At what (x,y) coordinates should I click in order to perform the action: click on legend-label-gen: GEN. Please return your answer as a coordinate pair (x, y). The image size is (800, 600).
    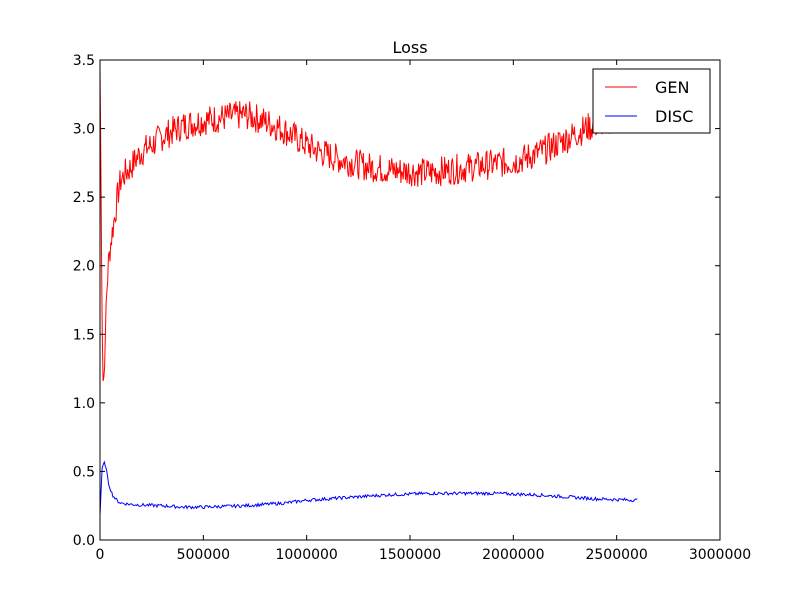
    Looking at the image, I should click on (672, 87).